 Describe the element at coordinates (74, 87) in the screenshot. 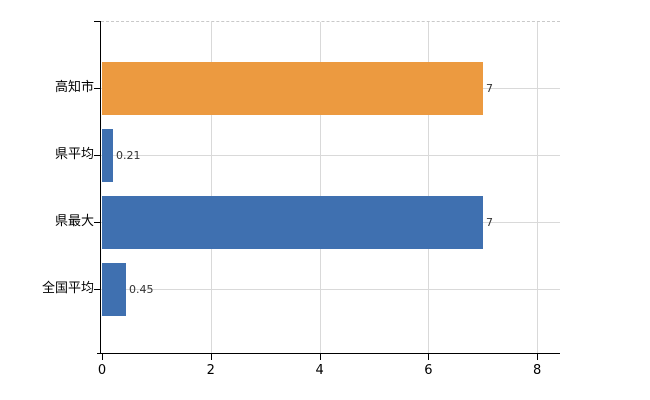

I see `category-label-高知市: 高知市` at that location.